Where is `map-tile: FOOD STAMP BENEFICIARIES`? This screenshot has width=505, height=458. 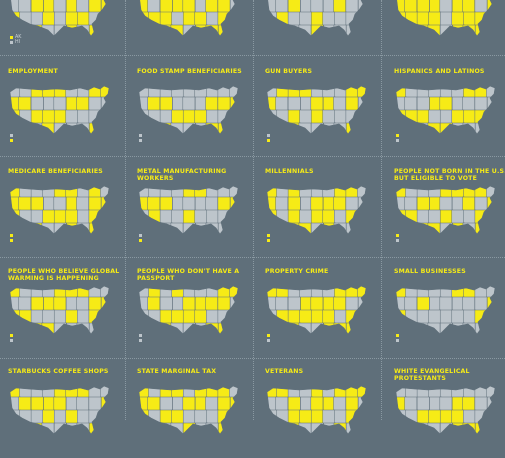 map-tile: FOOD STAMP BENEFICIARIES is located at coordinates (193, 113).